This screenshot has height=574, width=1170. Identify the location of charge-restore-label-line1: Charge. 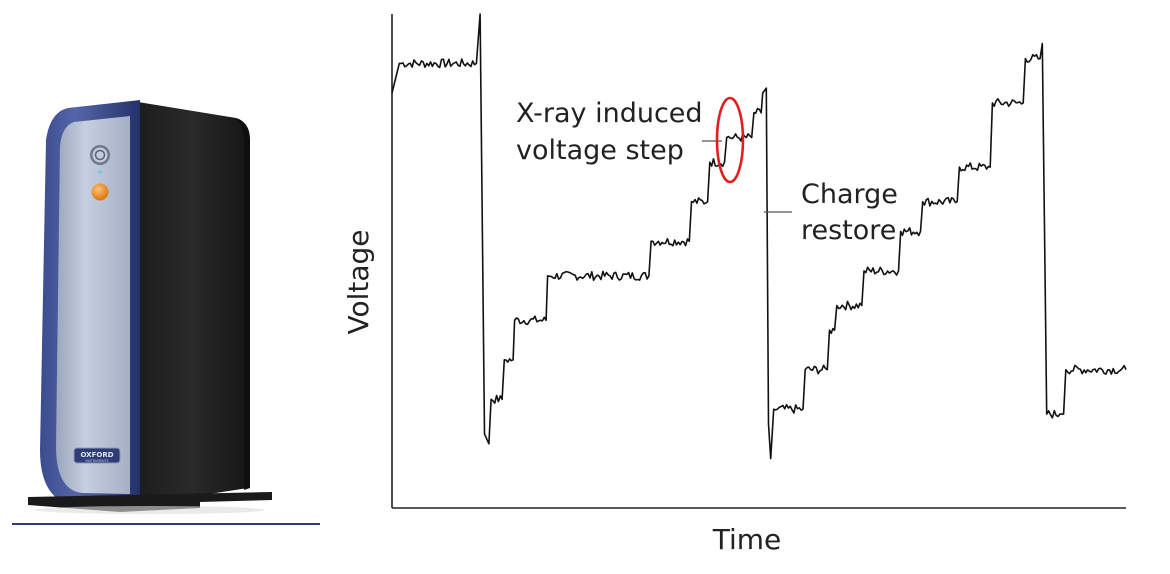
(849, 194).